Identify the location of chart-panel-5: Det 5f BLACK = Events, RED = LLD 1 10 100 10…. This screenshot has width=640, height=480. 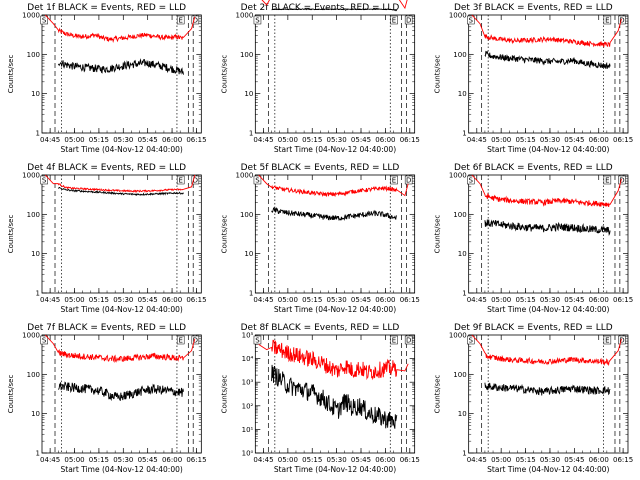
(320, 238).